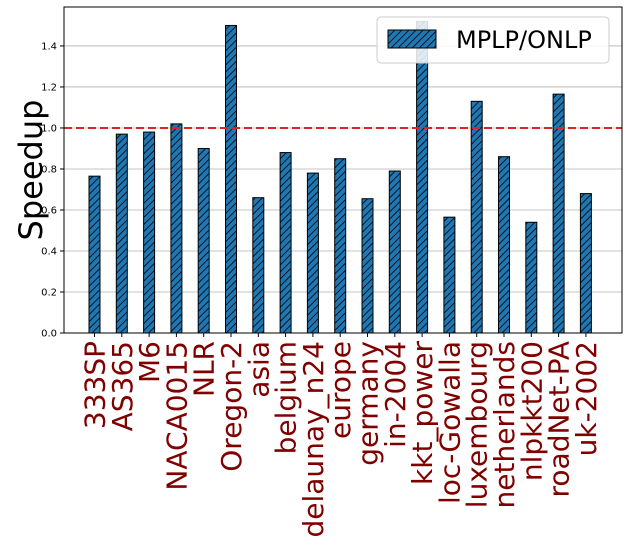 This screenshot has width=628, height=558. What do you see at coordinates (258, 369) in the screenshot?
I see `x-tick-label: asia` at bounding box center [258, 369].